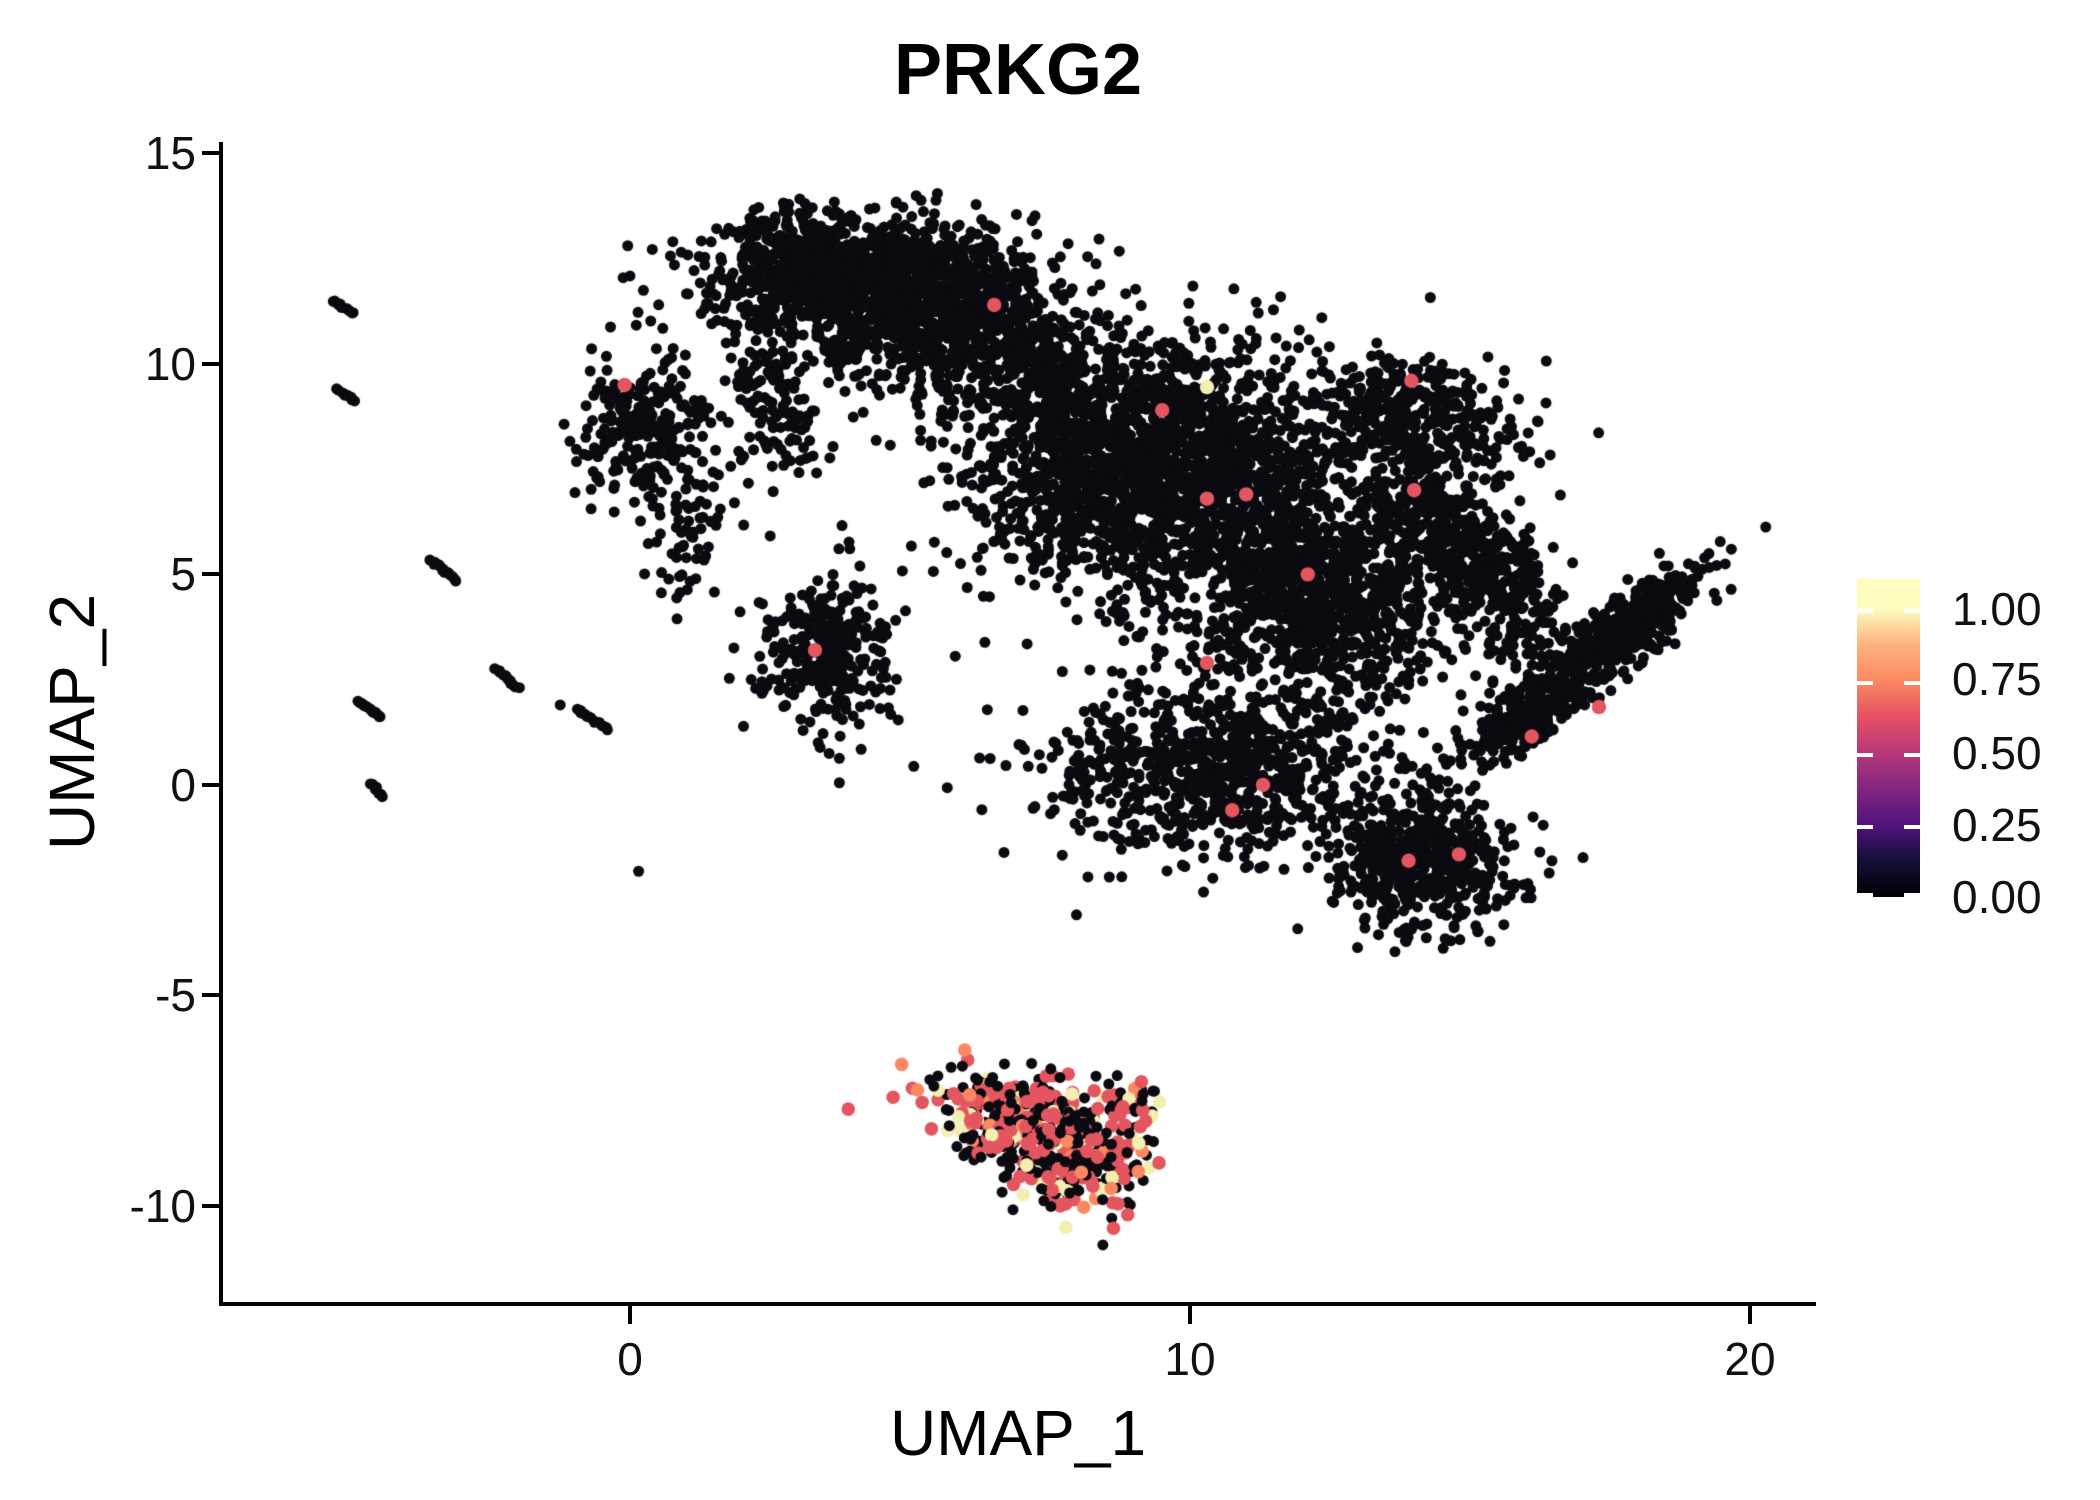  What do you see at coordinates (1997, 679) in the screenshot?
I see `colorbar-tick-label: 0.75` at bounding box center [1997, 679].